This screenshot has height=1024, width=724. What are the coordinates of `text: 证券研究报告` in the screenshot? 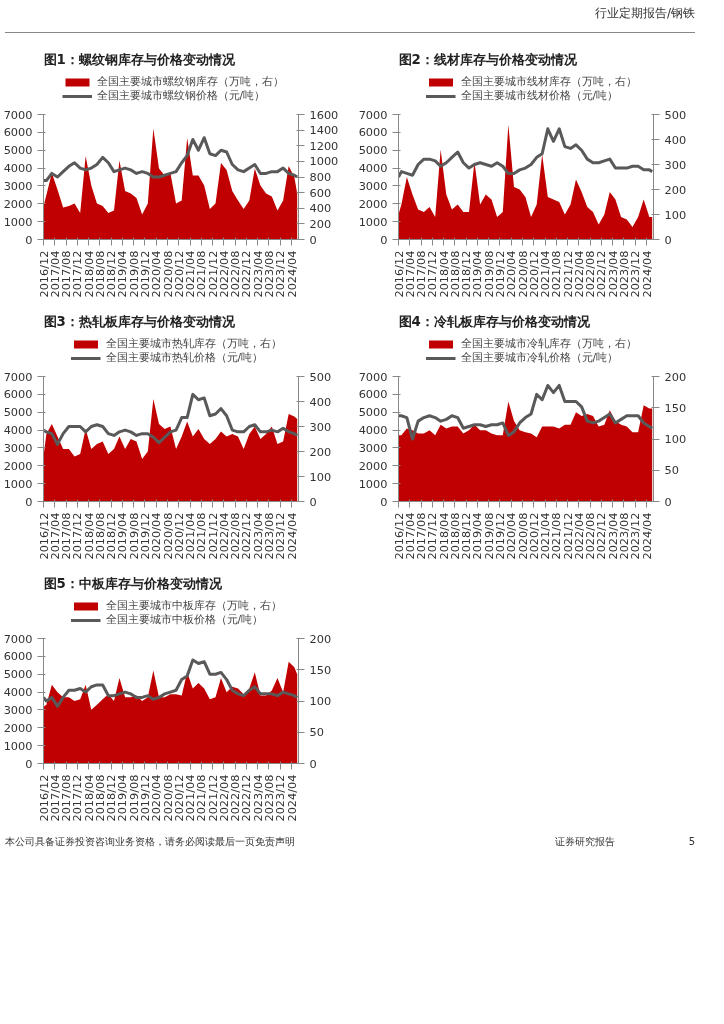 It's located at (585, 842).